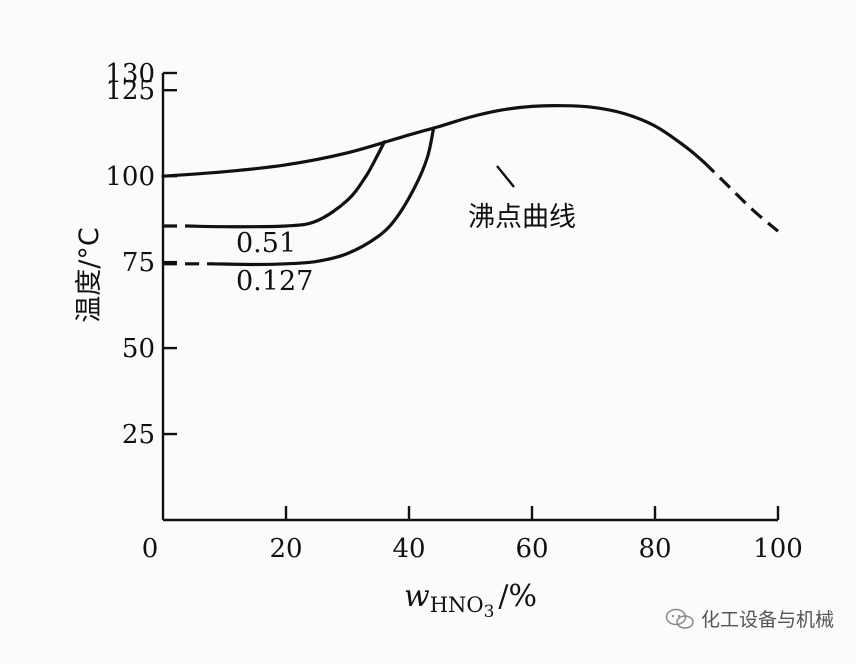 The image size is (856, 664). I want to click on x-ticks: 0 20 40 60 80 100, so click(472, 535).